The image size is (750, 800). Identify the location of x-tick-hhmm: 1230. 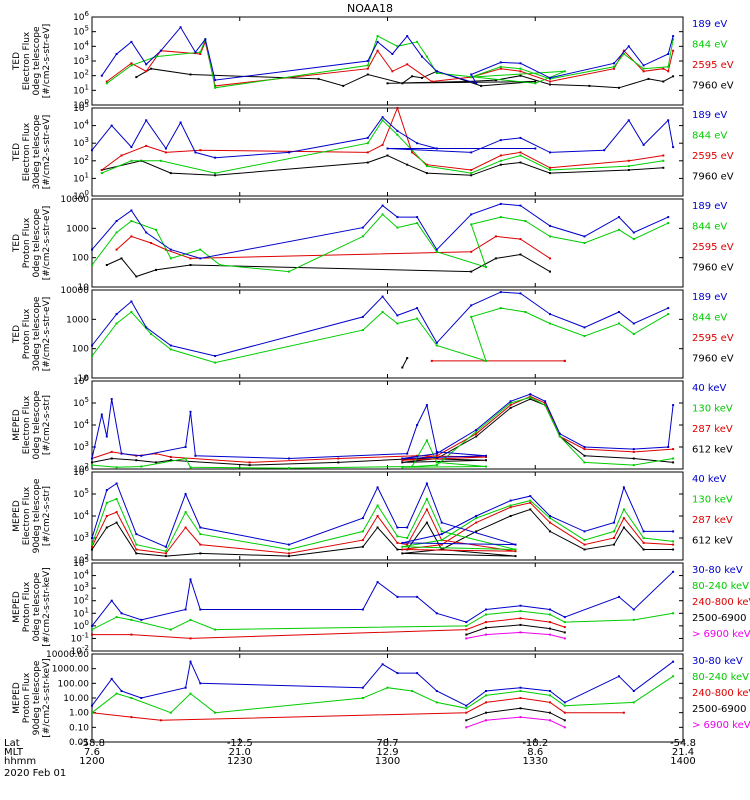
(239, 761).